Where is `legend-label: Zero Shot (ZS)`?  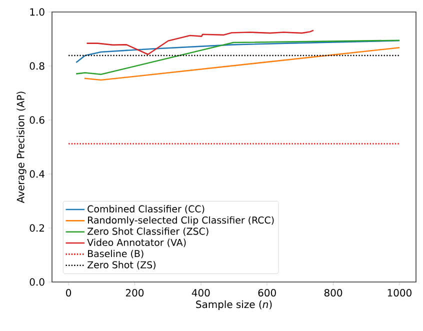
legend-label: Zero Shot (ZS) is located at coordinates (122, 265).